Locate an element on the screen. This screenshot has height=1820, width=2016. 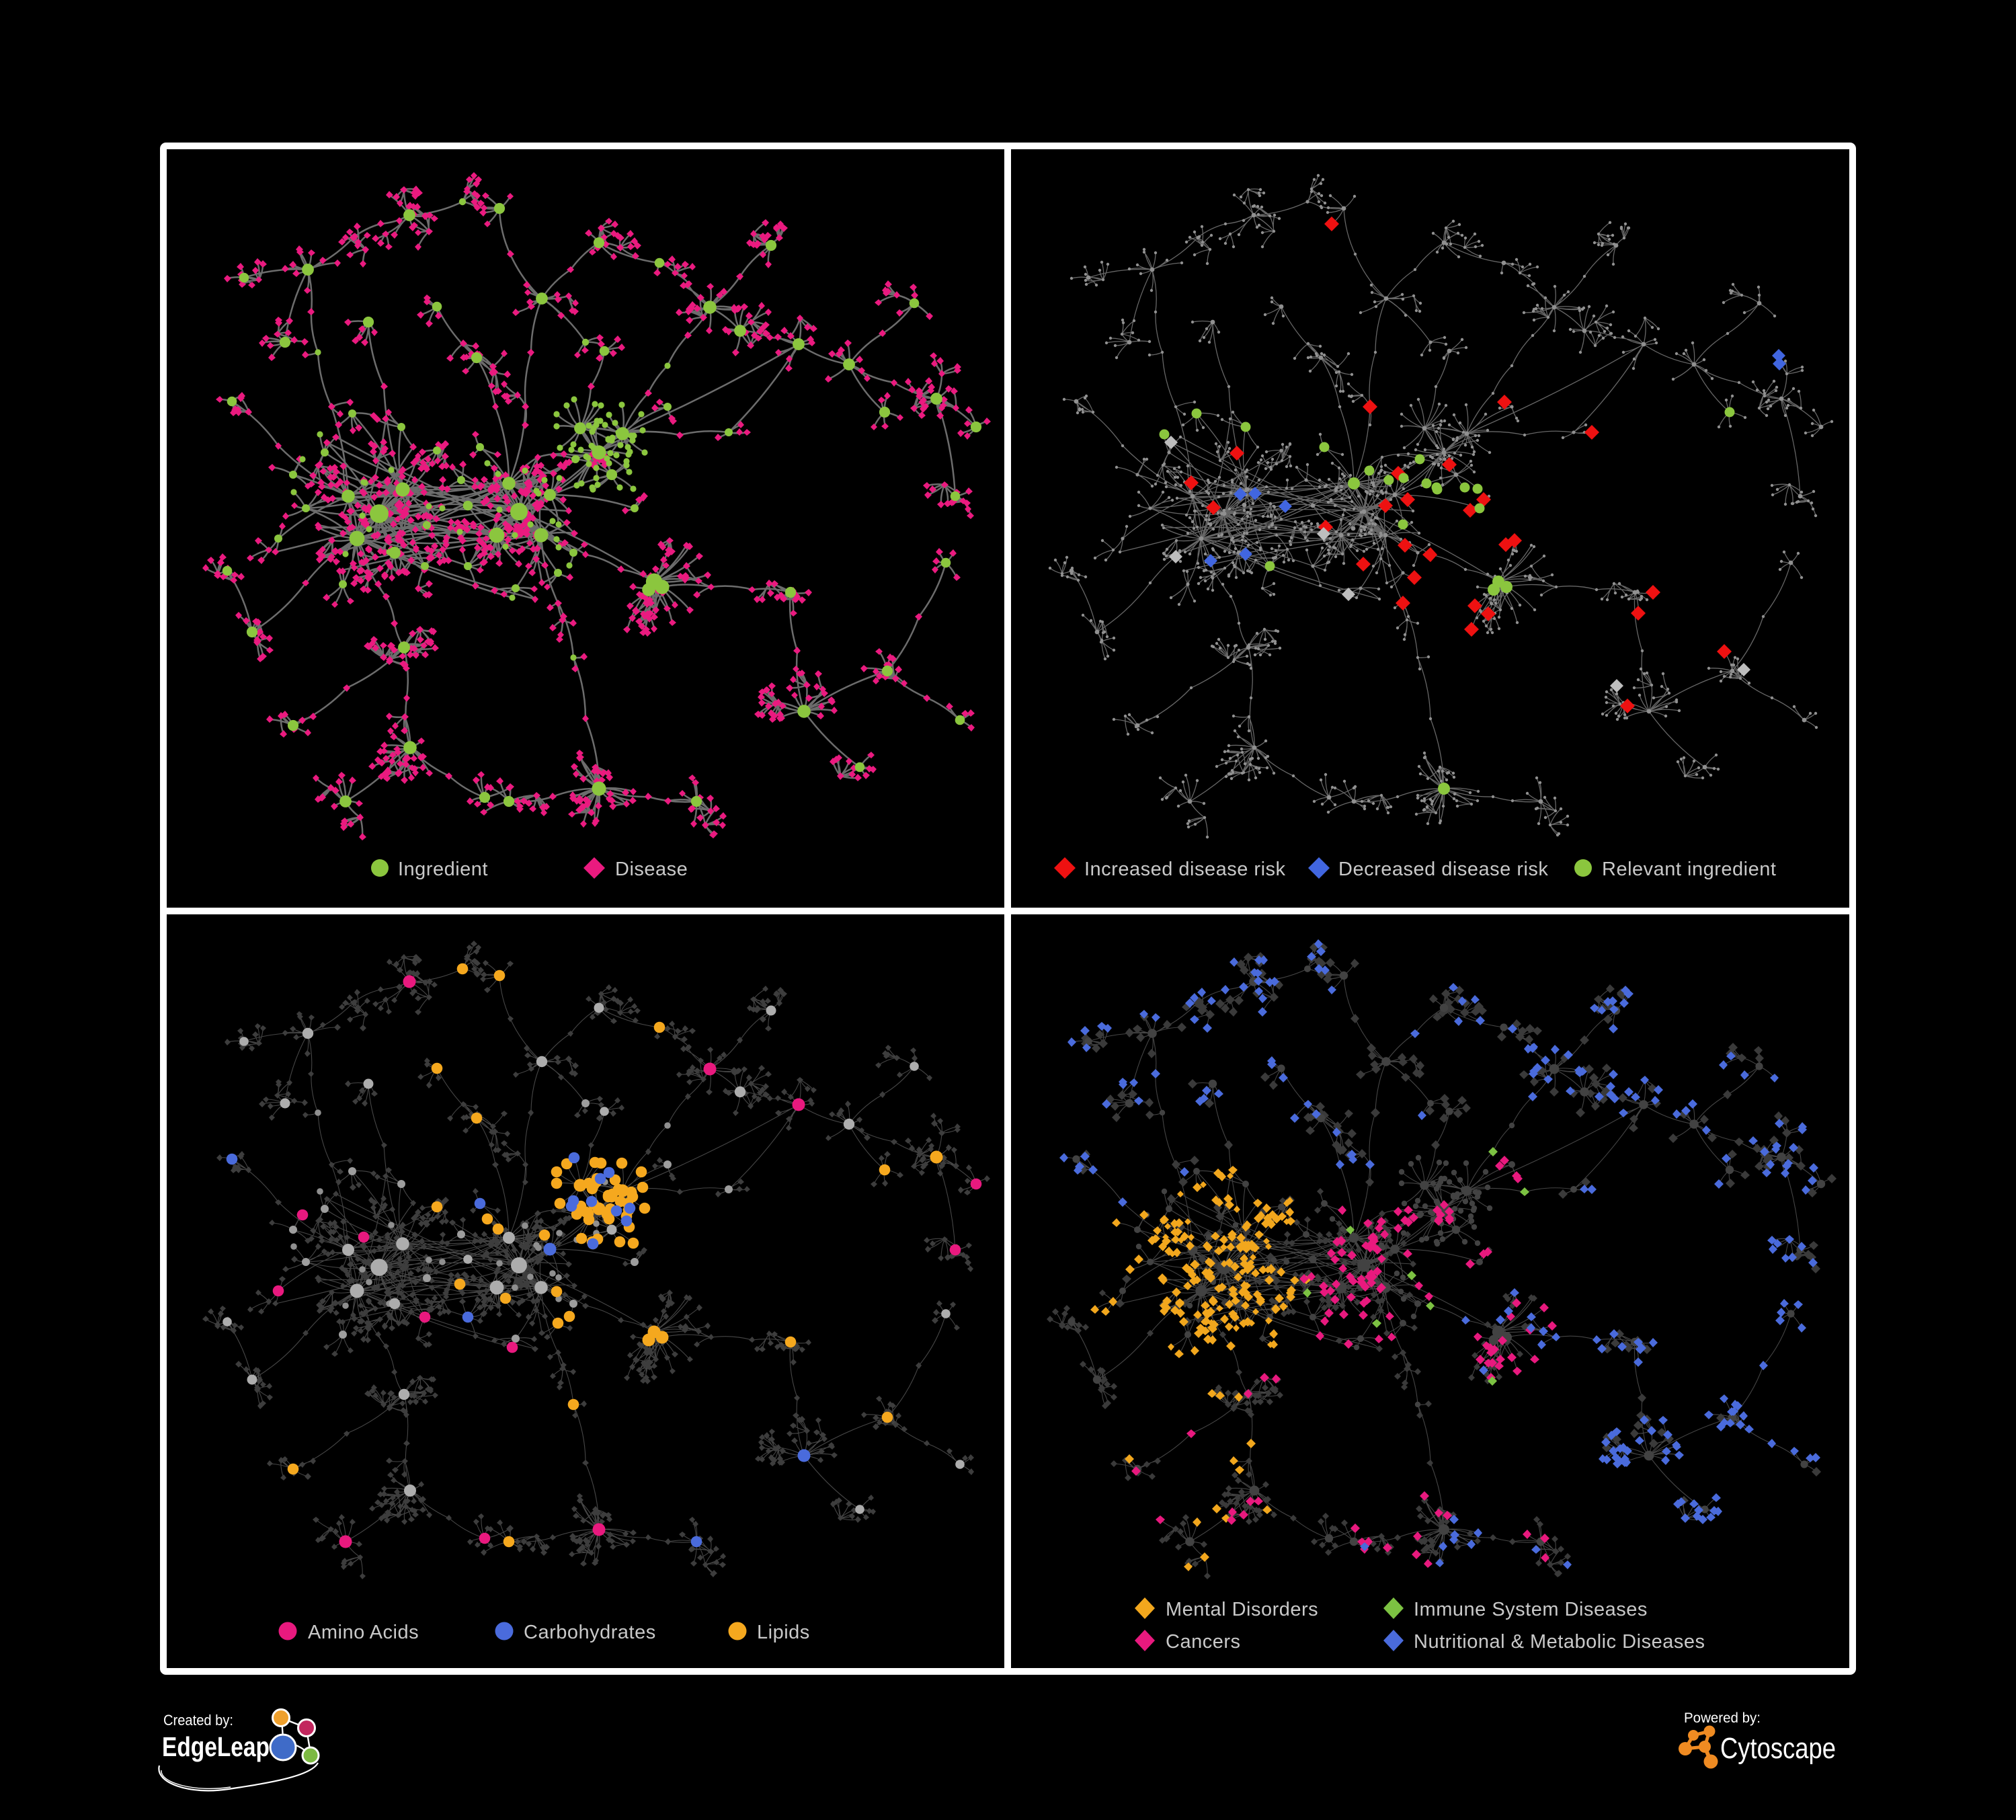
svg-text: Relevant ingredient is located at coordinates (1689, 869).